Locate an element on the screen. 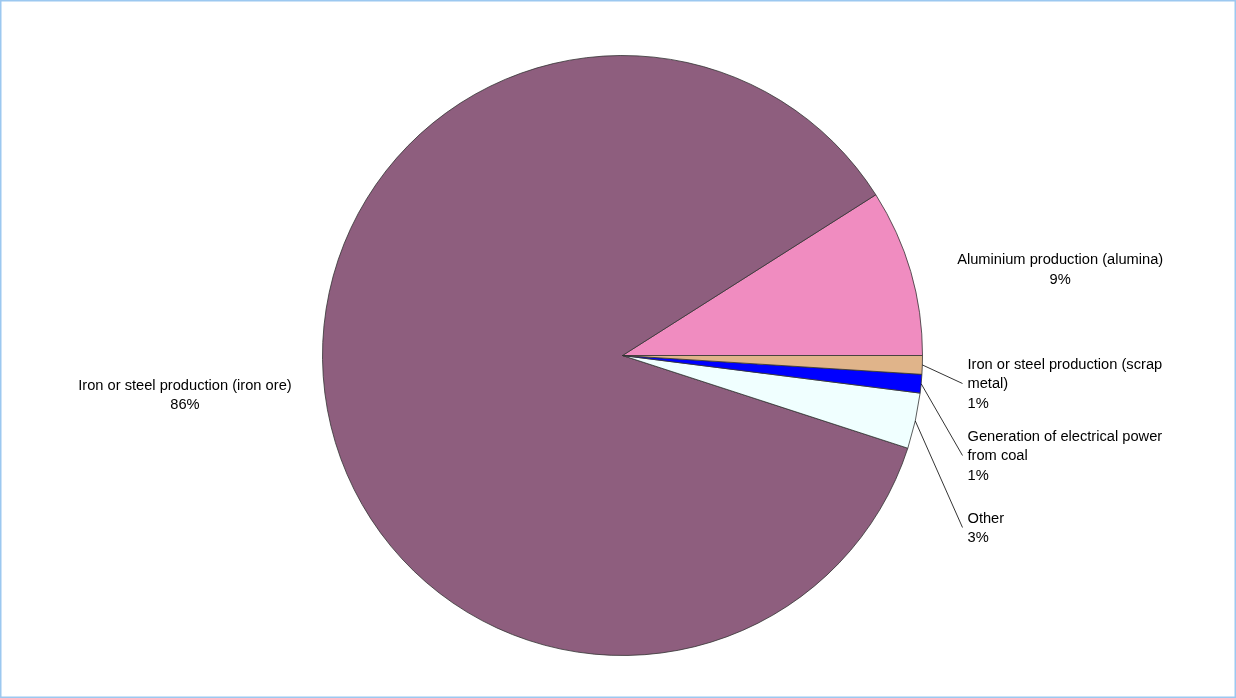 The width and height of the screenshot is (1236, 698). data-label: 3% is located at coordinates (978, 537).